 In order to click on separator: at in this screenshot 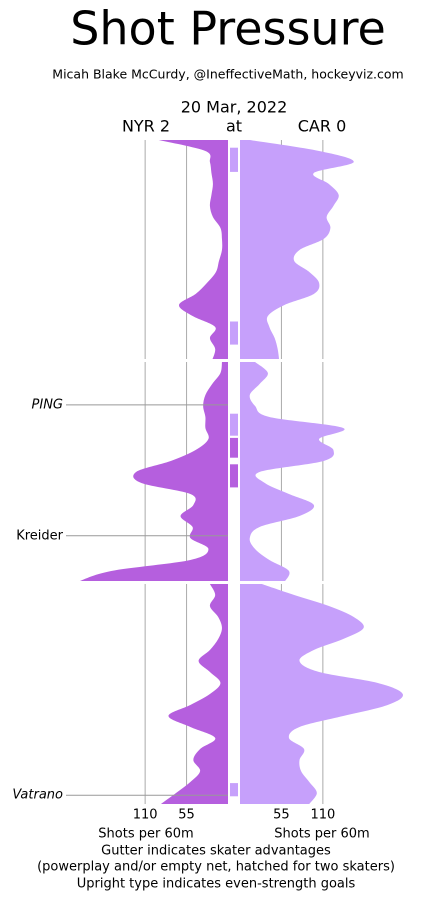, I will do `click(234, 126)`.